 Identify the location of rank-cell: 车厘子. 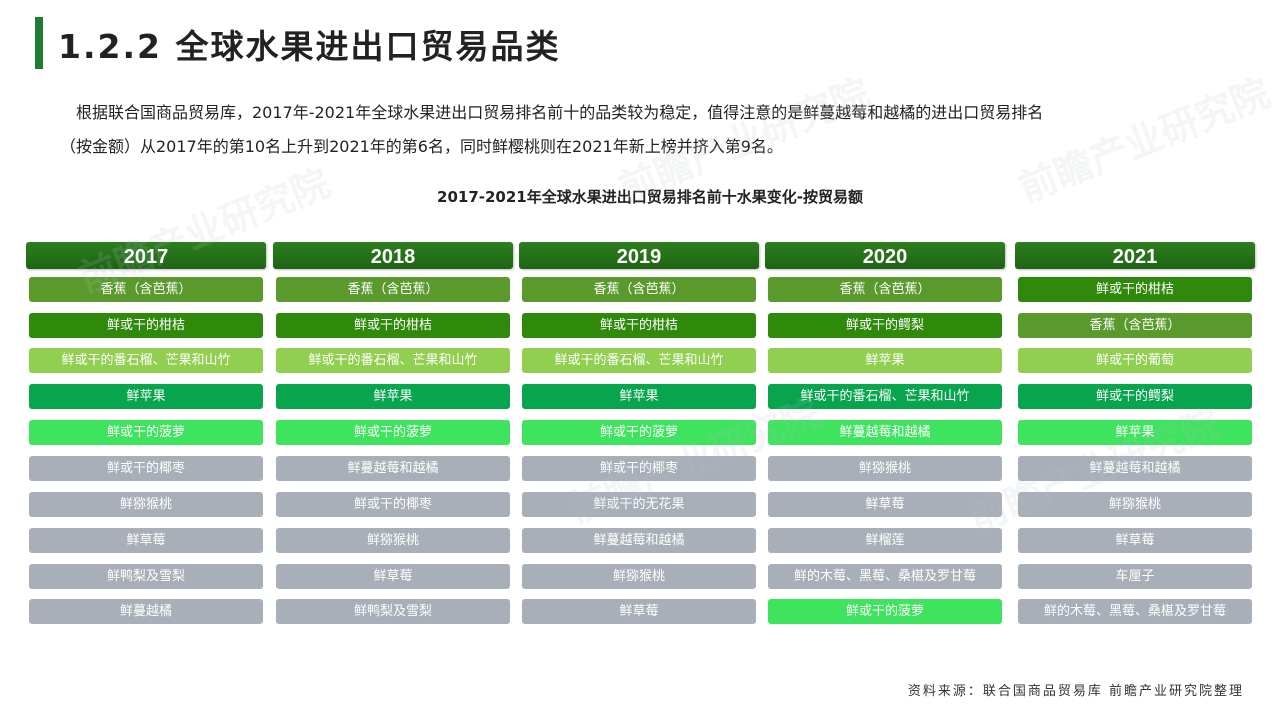
(1135, 576).